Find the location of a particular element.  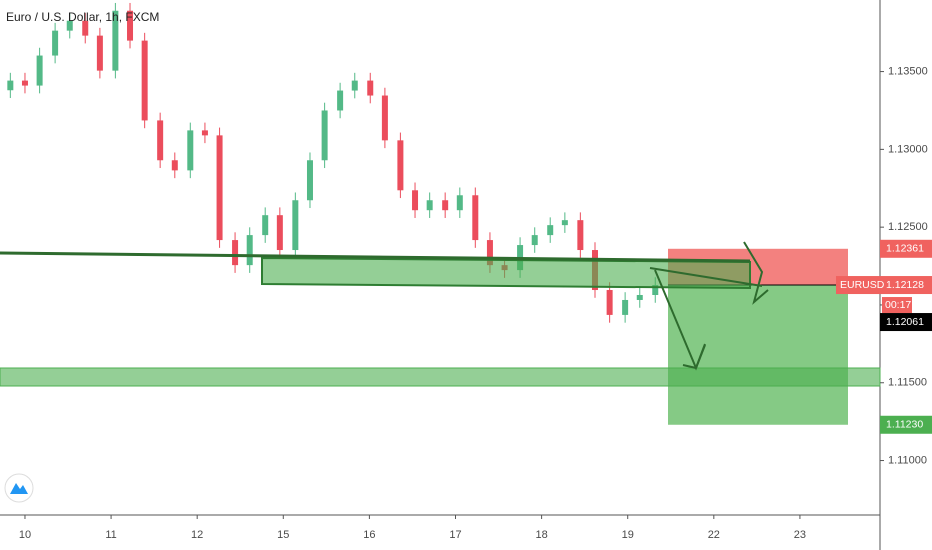

countdown-bg is located at coordinates (897, 305).